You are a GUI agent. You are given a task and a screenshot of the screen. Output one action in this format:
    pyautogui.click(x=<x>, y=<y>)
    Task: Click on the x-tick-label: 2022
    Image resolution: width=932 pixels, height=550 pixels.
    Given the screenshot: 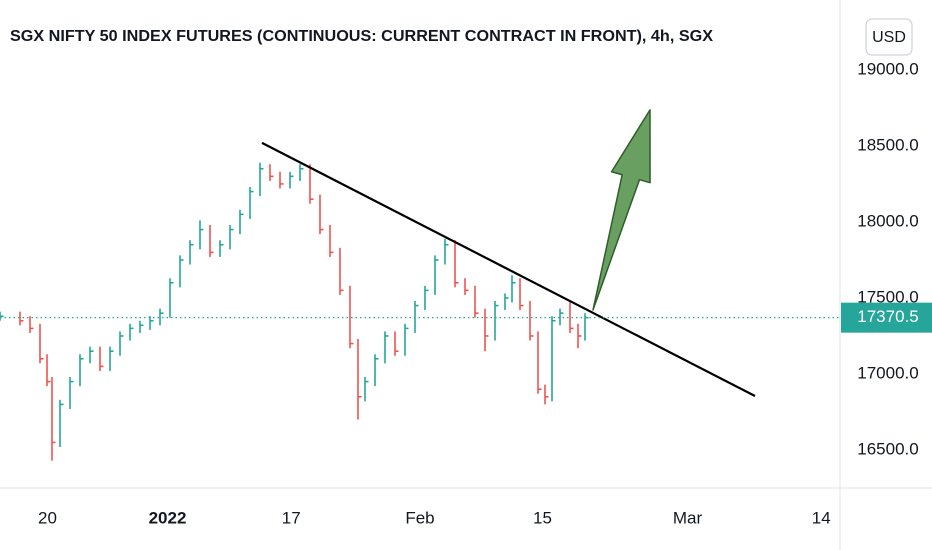 What is the action you would take?
    pyautogui.click(x=168, y=517)
    